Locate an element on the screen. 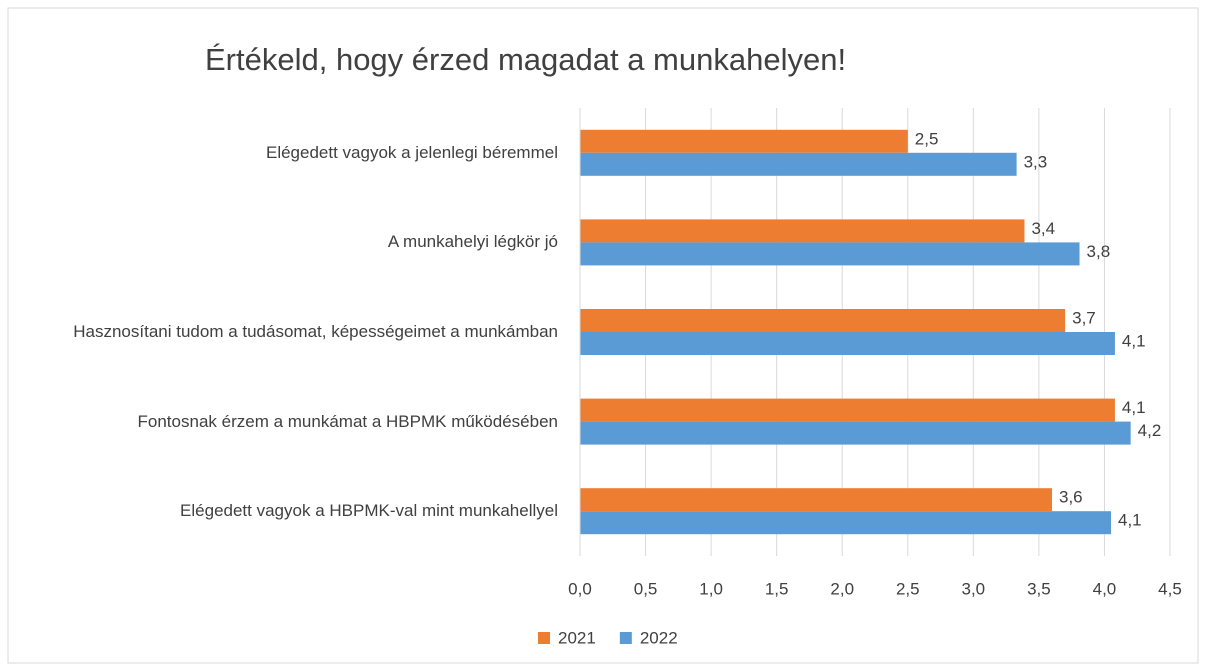  category-label-box: A munkahelyi légkör jó is located at coordinates (279, 242).